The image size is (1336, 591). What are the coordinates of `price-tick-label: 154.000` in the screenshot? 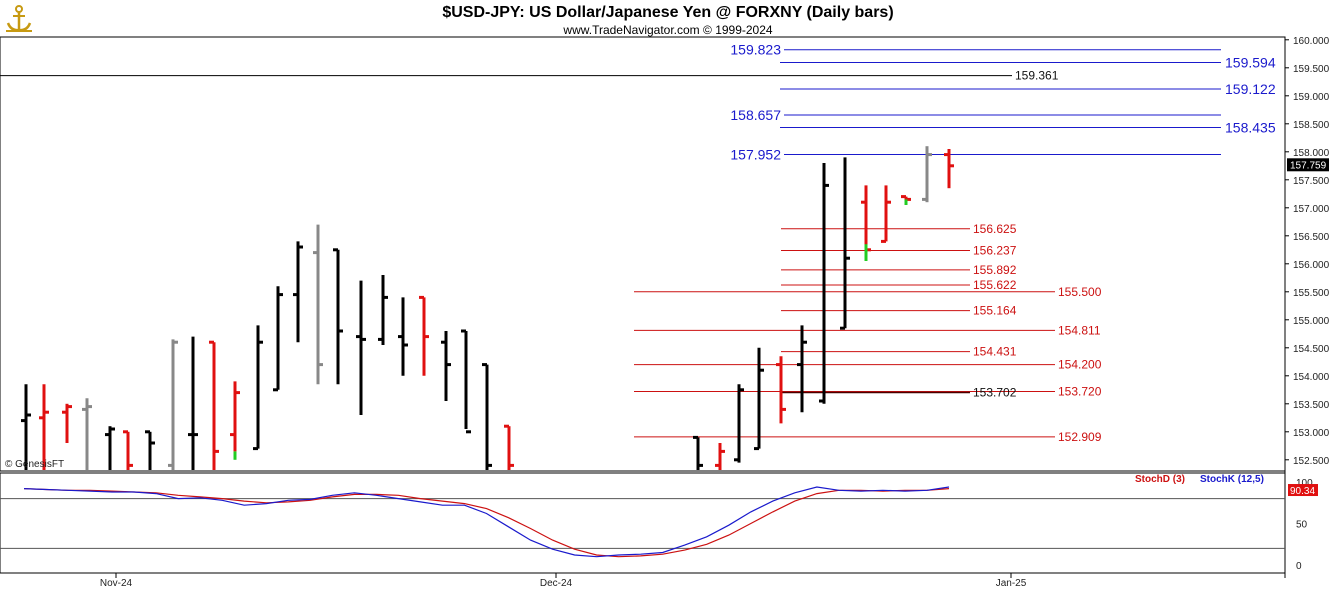 It's located at (1311, 377).